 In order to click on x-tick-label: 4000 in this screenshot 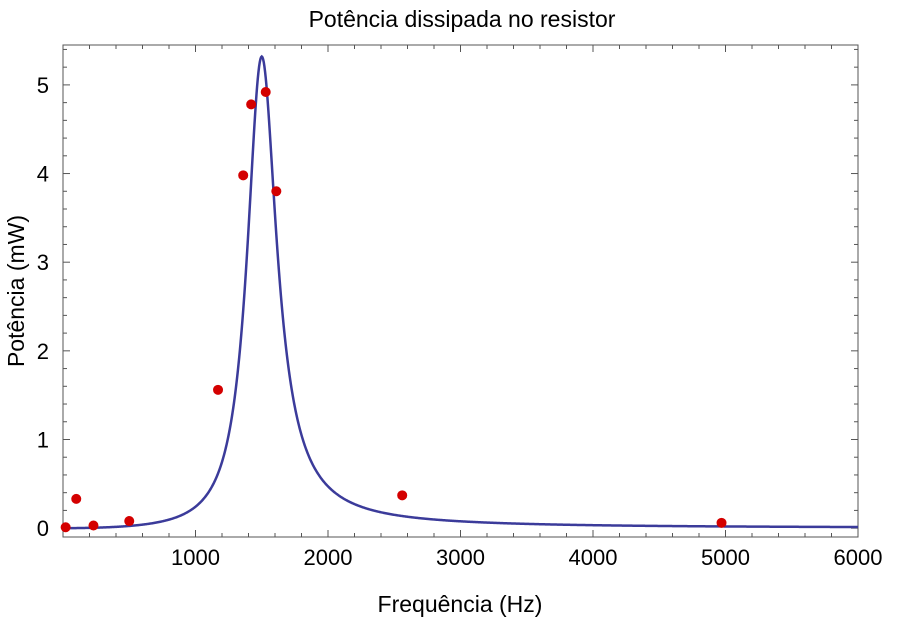, I will do `click(593, 557)`.